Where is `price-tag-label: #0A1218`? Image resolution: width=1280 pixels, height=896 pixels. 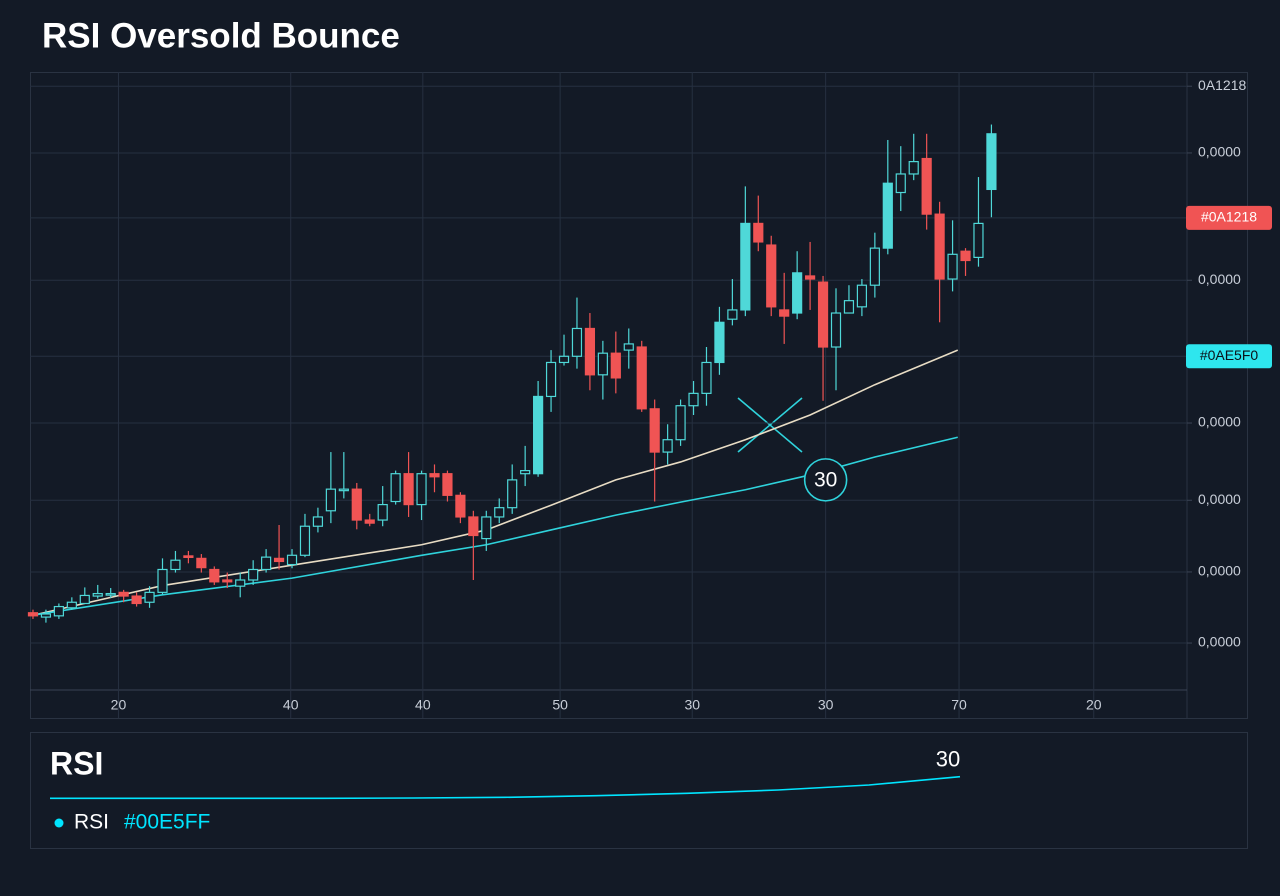
price-tag-label: #0A1218 is located at coordinates (1229, 217).